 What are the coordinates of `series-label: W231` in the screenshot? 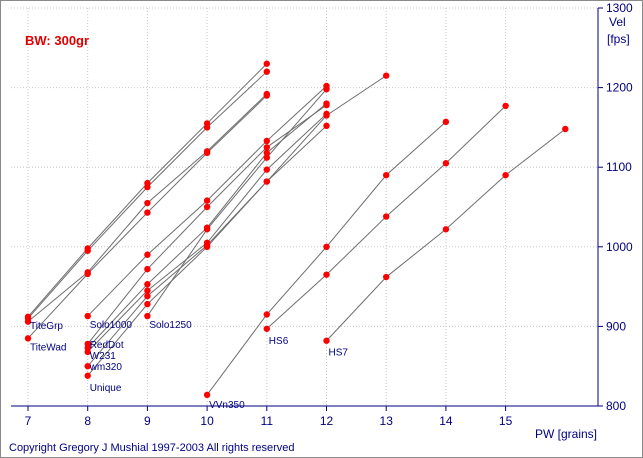 It's located at (103, 356).